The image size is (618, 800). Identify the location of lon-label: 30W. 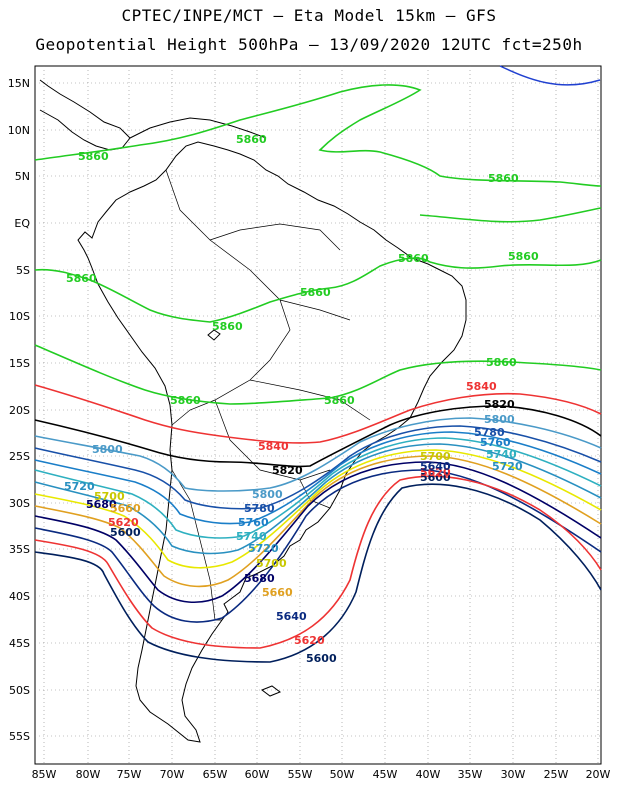
(513, 774).